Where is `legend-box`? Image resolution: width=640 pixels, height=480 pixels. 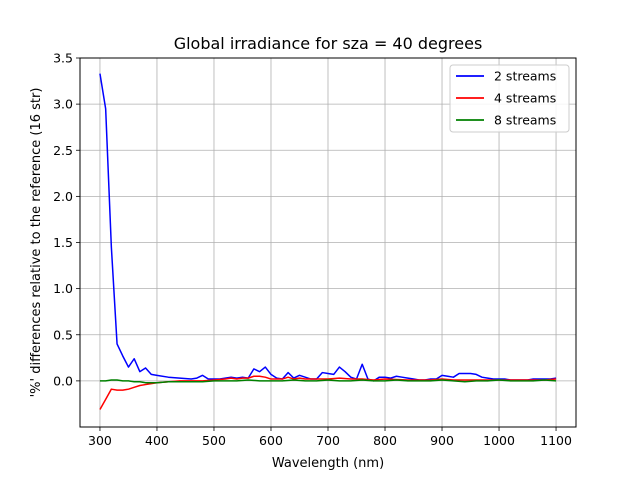 legend-box is located at coordinates (509, 98).